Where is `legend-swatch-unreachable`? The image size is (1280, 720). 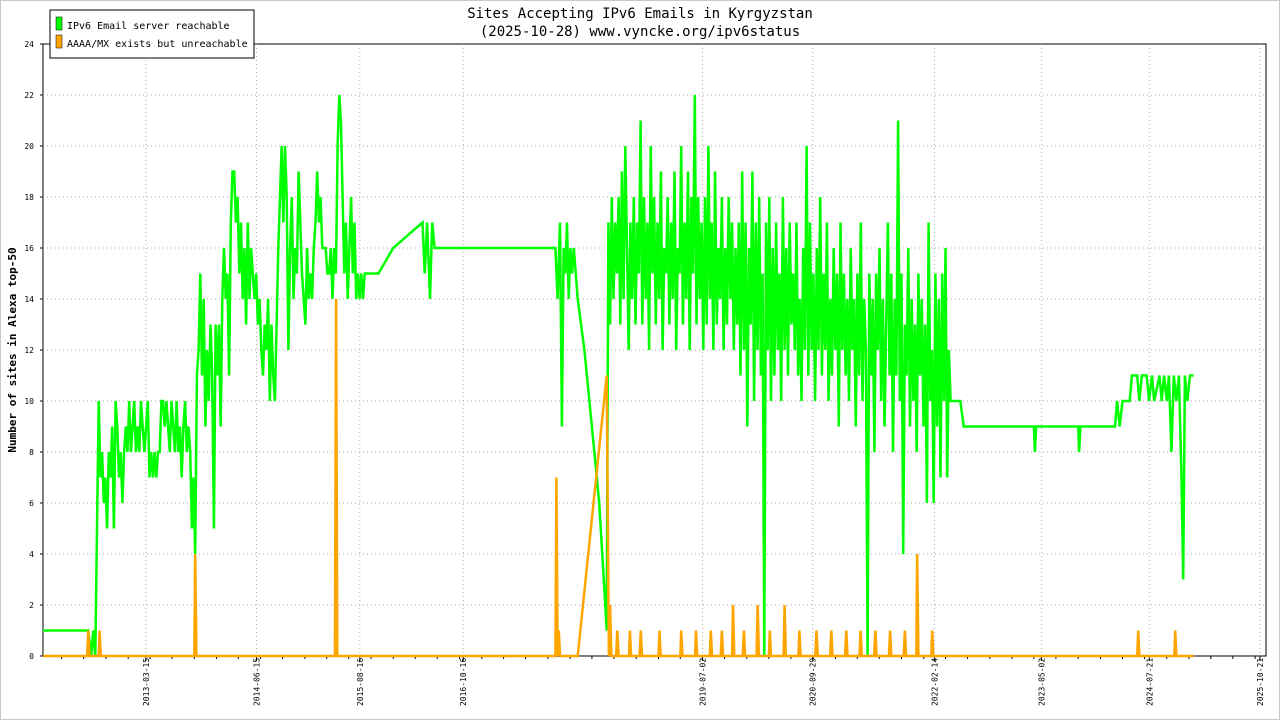
legend-swatch-unreachable is located at coordinates (59, 41).